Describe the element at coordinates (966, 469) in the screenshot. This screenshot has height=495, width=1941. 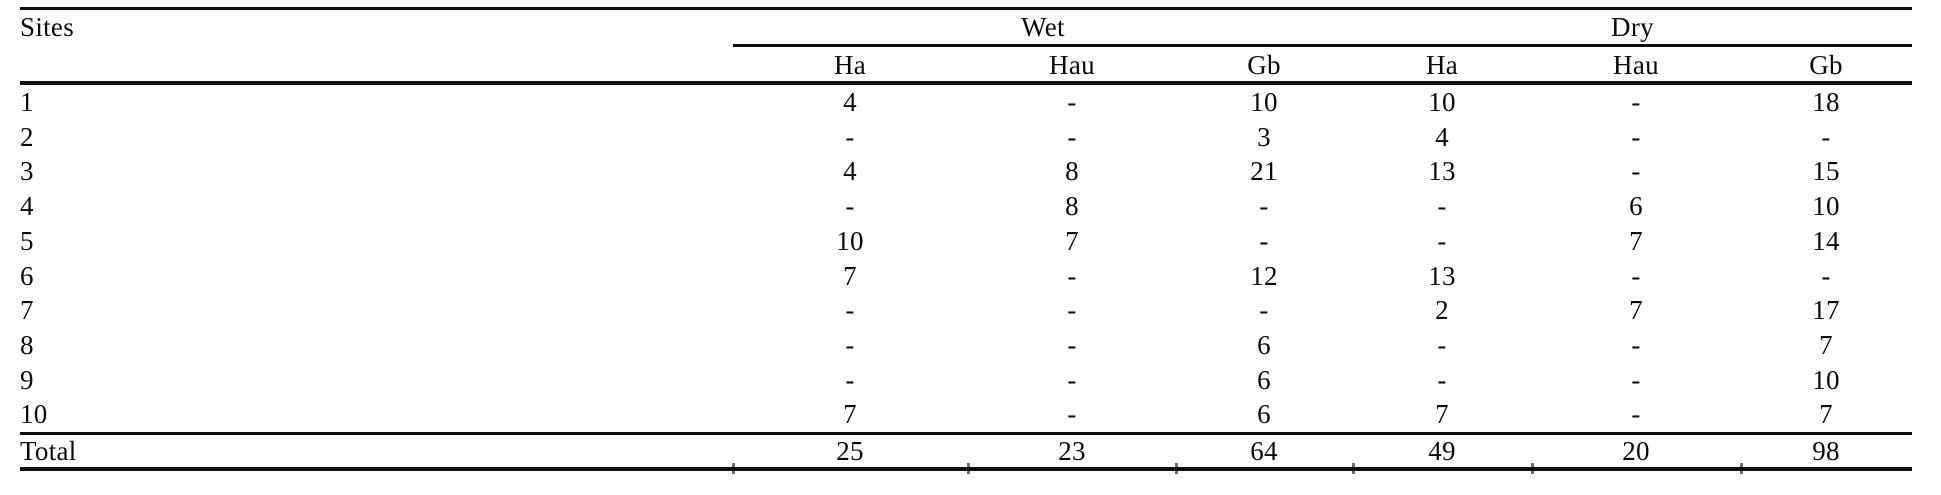
I see `bottom-rule` at that location.